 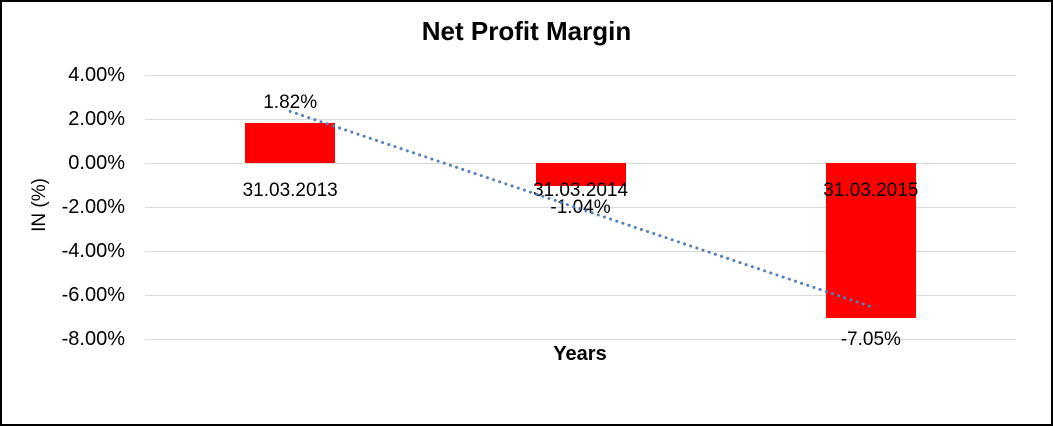 I want to click on y-tick-label: -6.00%, so click(x=93, y=295).